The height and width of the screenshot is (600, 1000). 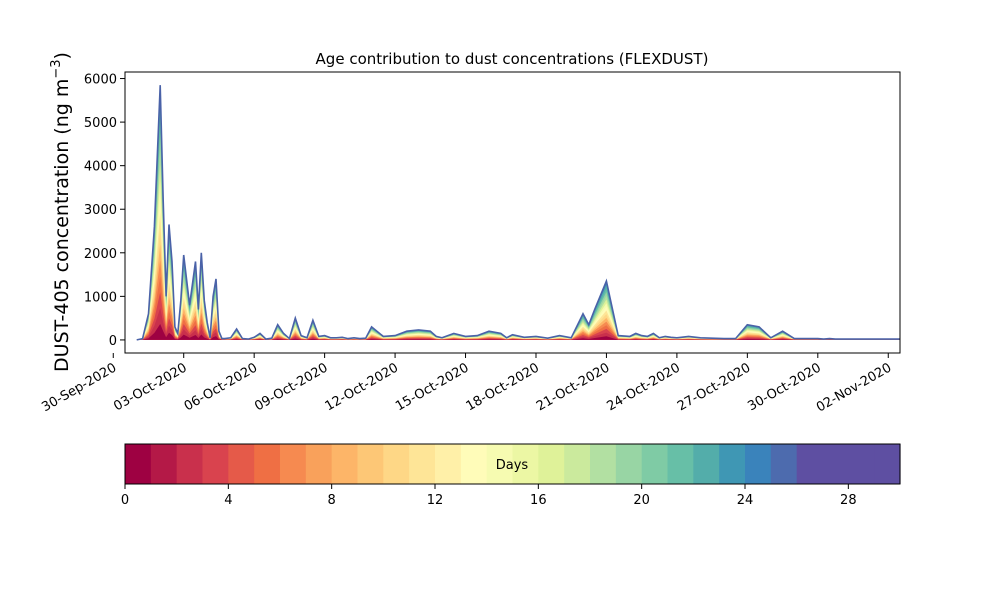 What do you see at coordinates (538, 500) in the screenshot?
I see `colorbar-tick-label: 16` at bounding box center [538, 500].